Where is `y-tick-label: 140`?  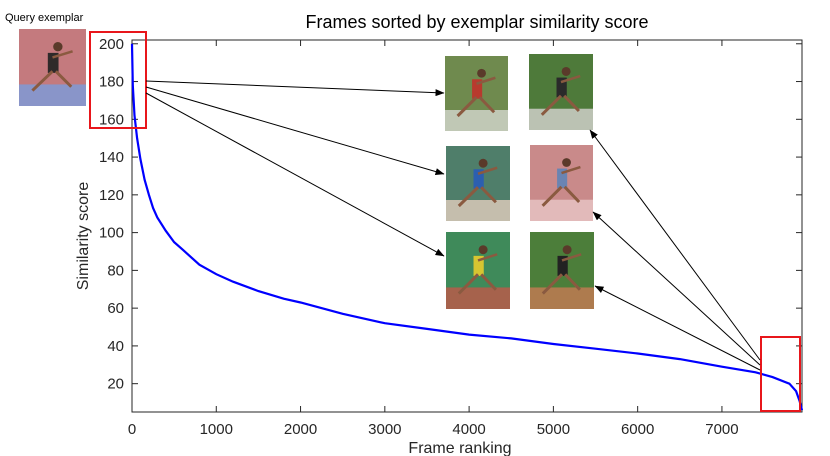
y-tick-label: 140 is located at coordinates (111, 157).